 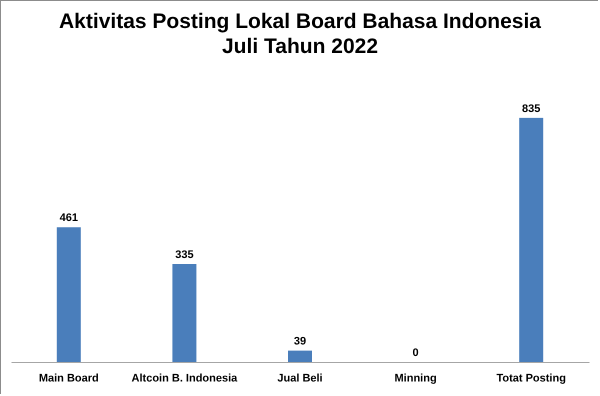 I want to click on chart-title: Aktivitas Posting Lokal Board Bahasa Indonesia, so click(x=300, y=21).